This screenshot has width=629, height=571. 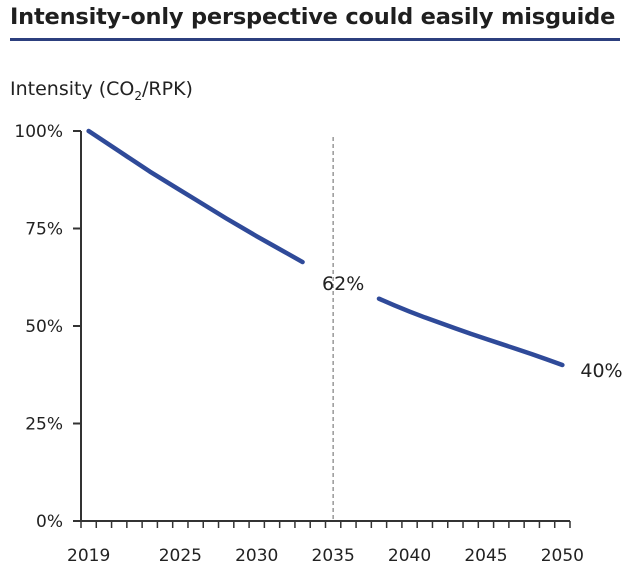 I want to click on y-label-prefix: Intensity (CO, so click(x=72, y=89).